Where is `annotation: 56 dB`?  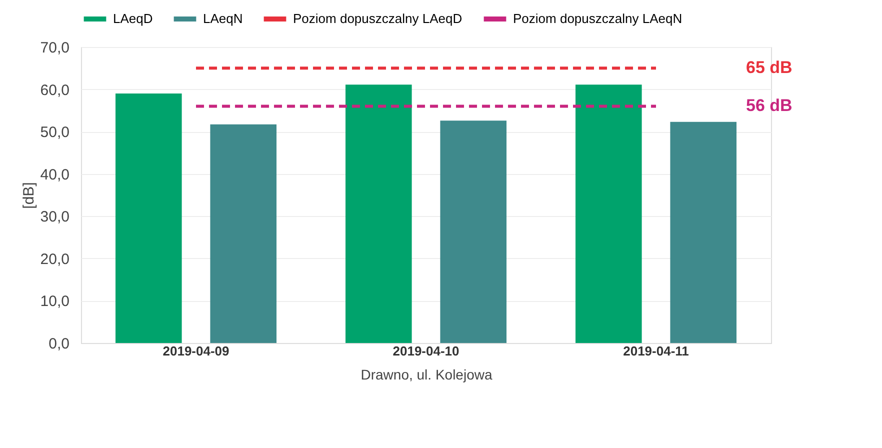 annotation: 56 dB is located at coordinates (769, 106).